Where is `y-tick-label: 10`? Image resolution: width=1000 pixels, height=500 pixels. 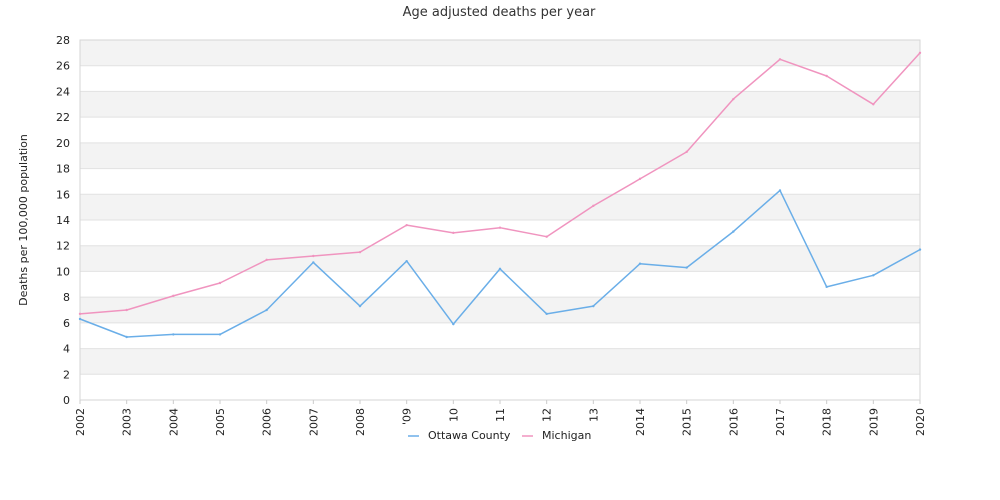
y-tick-label: 10 is located at coordinates (63, 271).